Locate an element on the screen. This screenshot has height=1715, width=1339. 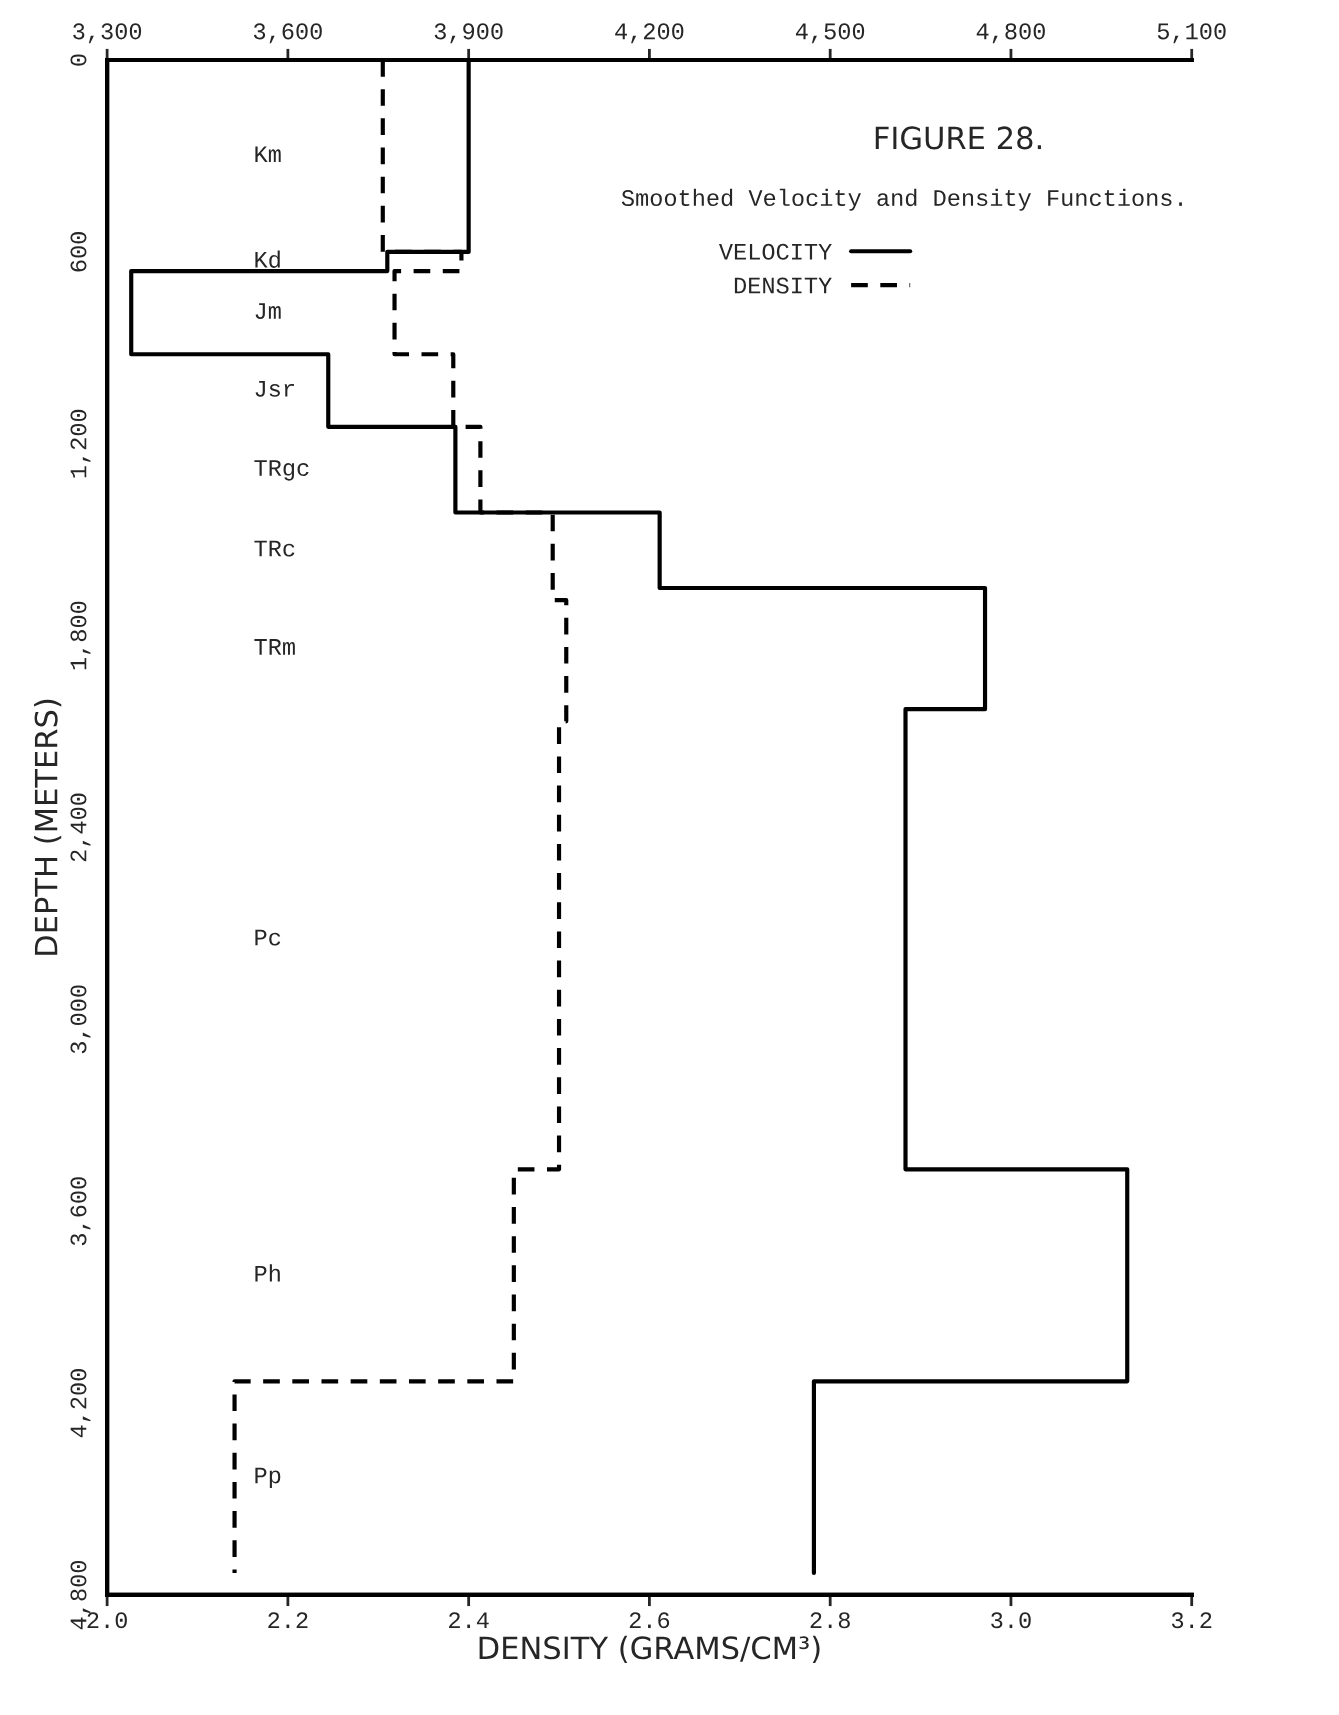
x2-tick-label: 3,300 is located at coordinates (107, 33).